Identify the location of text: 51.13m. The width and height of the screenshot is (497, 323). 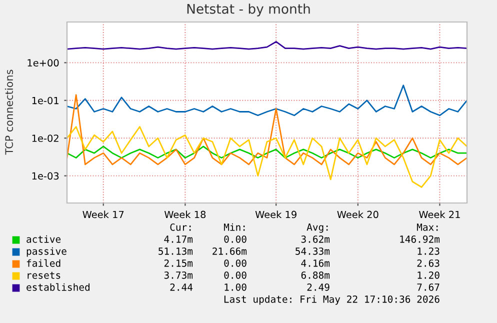
(175, 251).